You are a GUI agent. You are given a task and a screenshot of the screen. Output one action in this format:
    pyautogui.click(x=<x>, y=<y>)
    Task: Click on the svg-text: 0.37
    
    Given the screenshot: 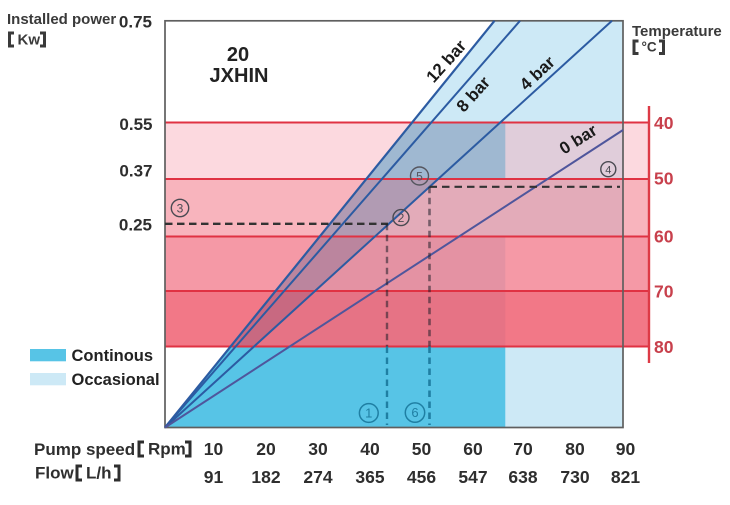 What is the action you would take?
    pyautogui.click(x=135, y=171)
    